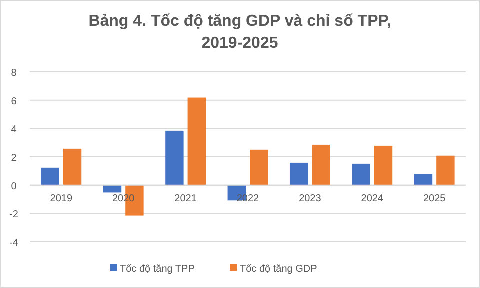 Image resolution: width=480 pixels, height=288 pixels. What do you see at coordinates (61, 198) in the screenshot?
I see `x-tick-label: 2019` at bounding box center [61, 198].